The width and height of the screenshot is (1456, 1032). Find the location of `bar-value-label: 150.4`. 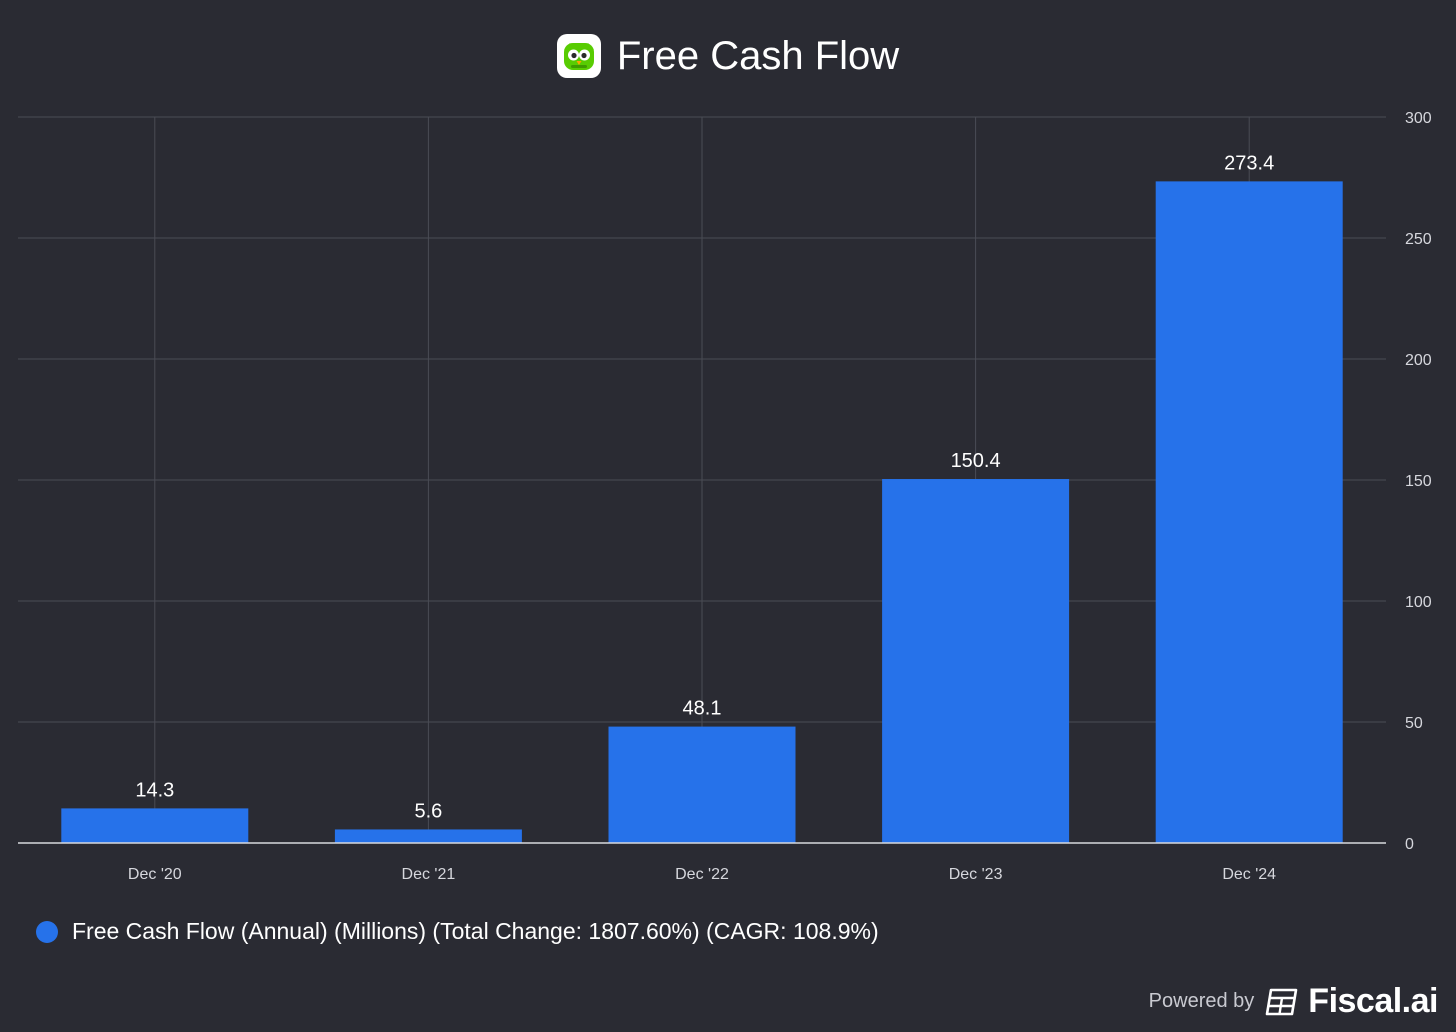

bar-value-label: 150.4 is located at coordinates (976, 461).